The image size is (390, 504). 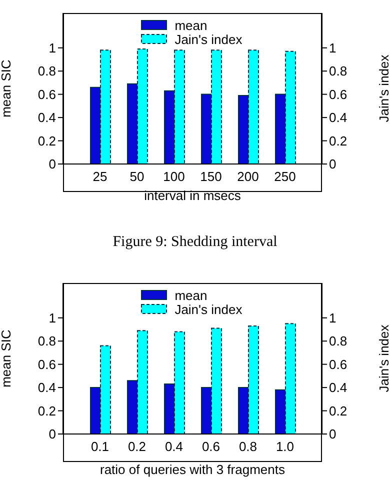 I want to click on x-tick-label: 0.6, so click(x=211, y=446).